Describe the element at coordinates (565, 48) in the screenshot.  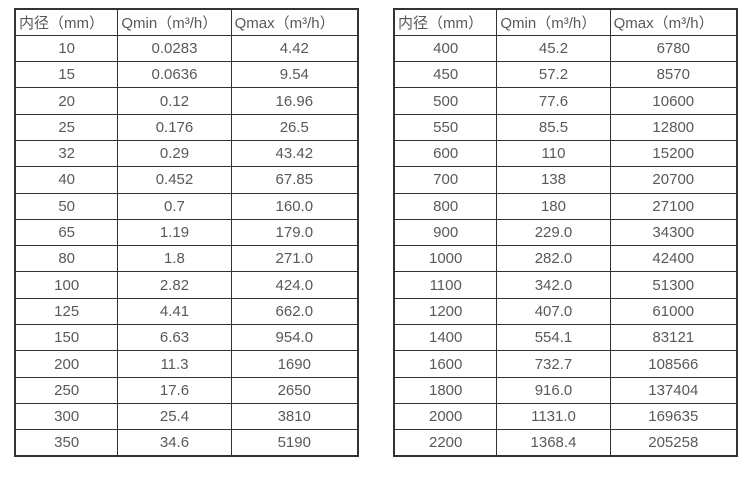
I see `table-row: 400 45.2 6780` at that location.